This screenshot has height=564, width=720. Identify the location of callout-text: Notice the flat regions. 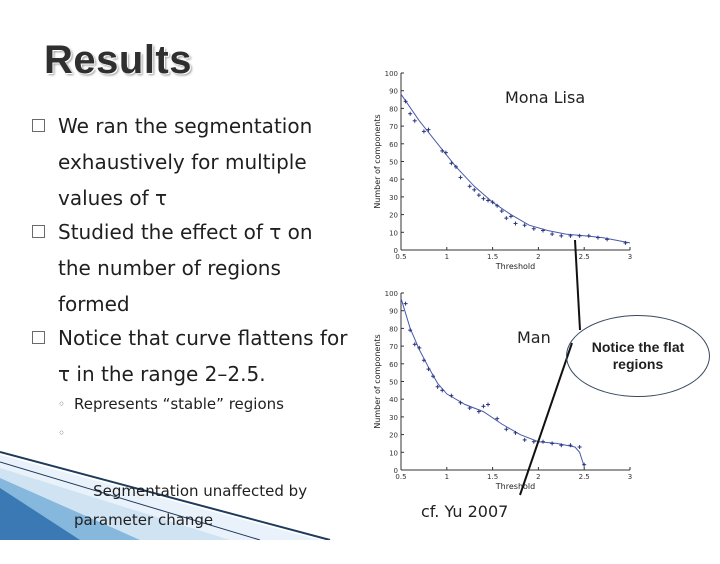
(638, 355).